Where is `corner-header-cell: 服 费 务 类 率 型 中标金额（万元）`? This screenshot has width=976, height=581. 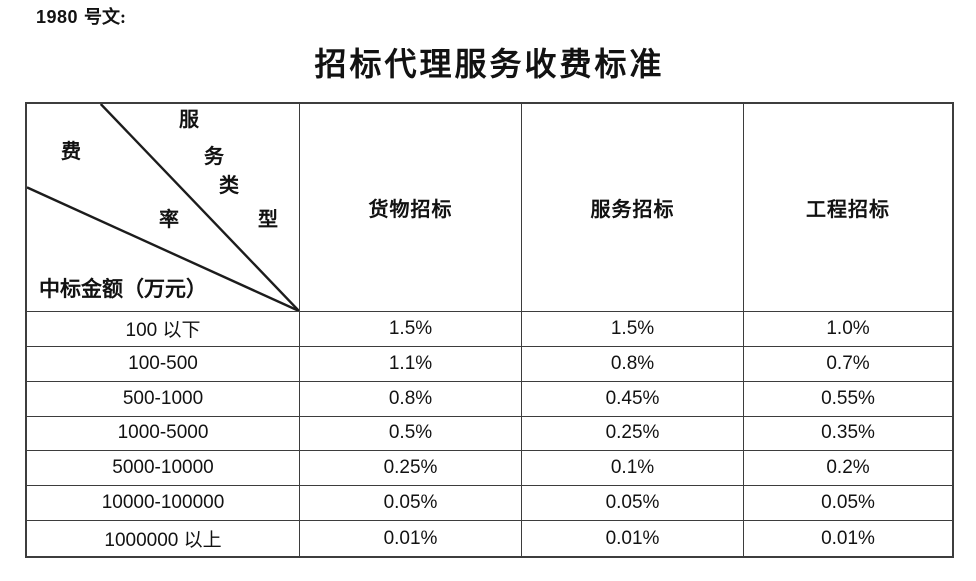
corner-header-cell: 服 费 务 类 率 型 中标金额（万元） is located at coordinates (163, 208).